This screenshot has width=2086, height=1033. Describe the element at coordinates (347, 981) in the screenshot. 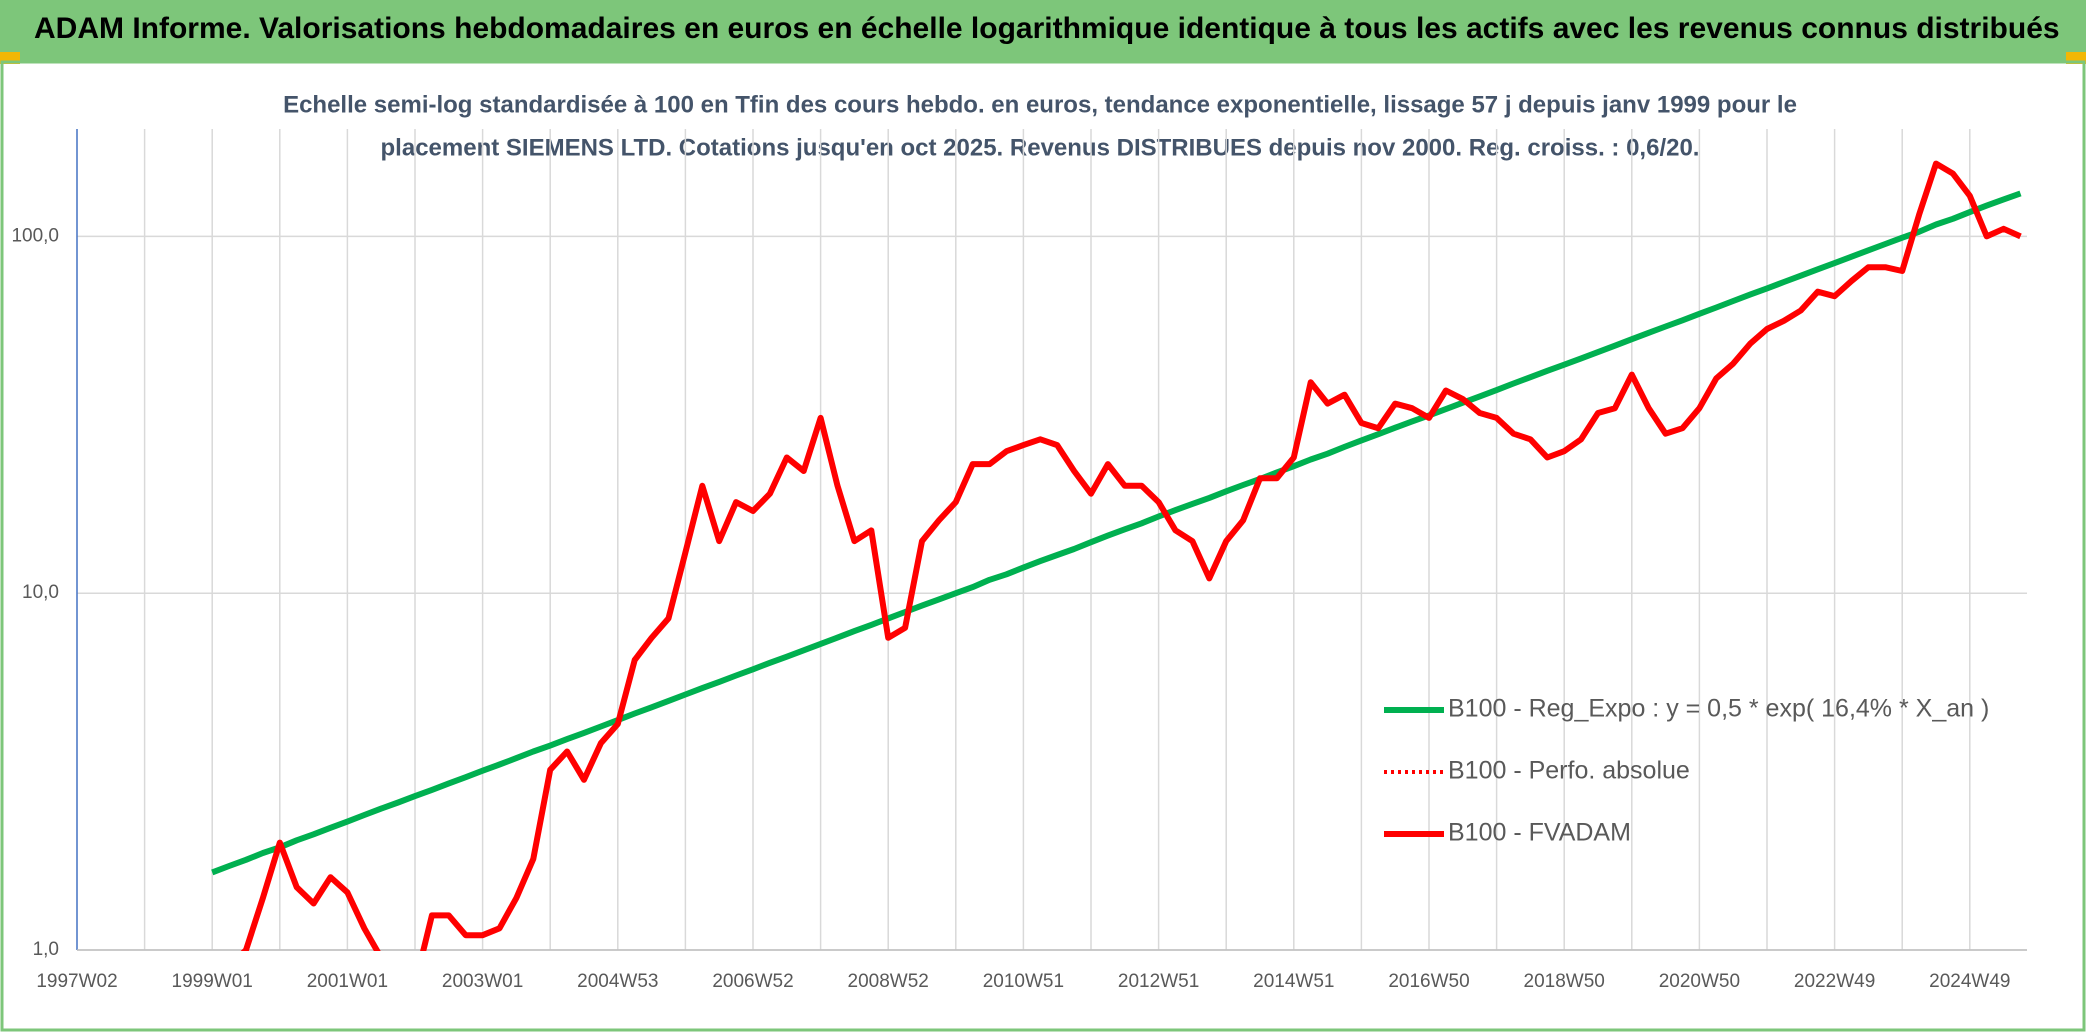

I see `x-tick-label: 2001W01` at that location.